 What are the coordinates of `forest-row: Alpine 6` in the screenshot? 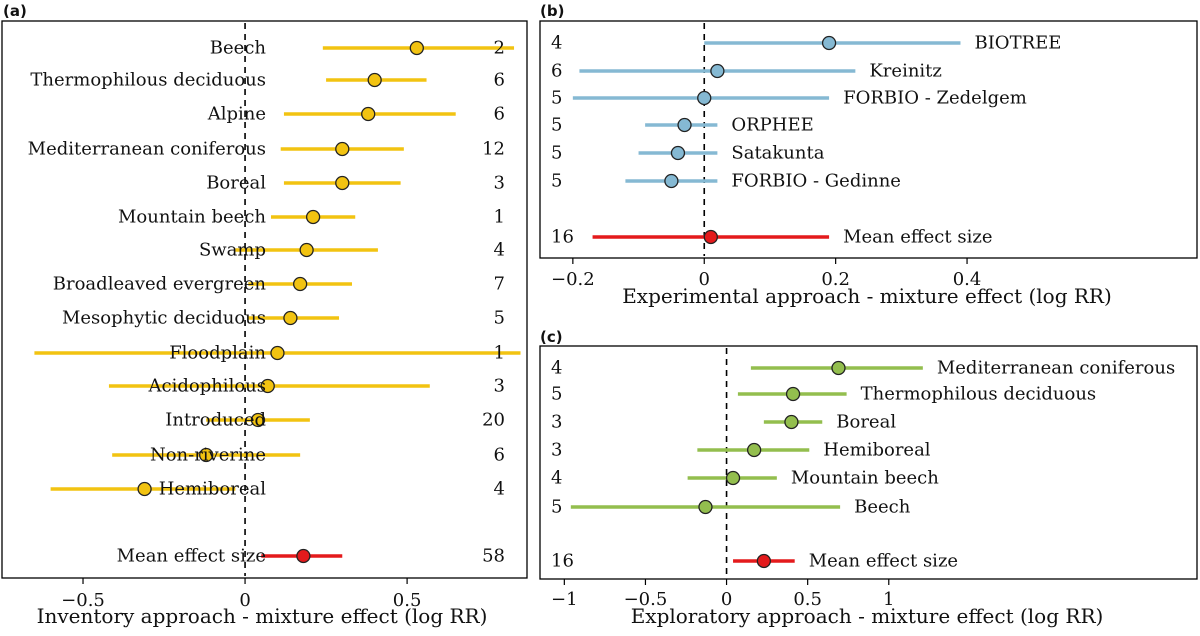 It's located at (356, 114).